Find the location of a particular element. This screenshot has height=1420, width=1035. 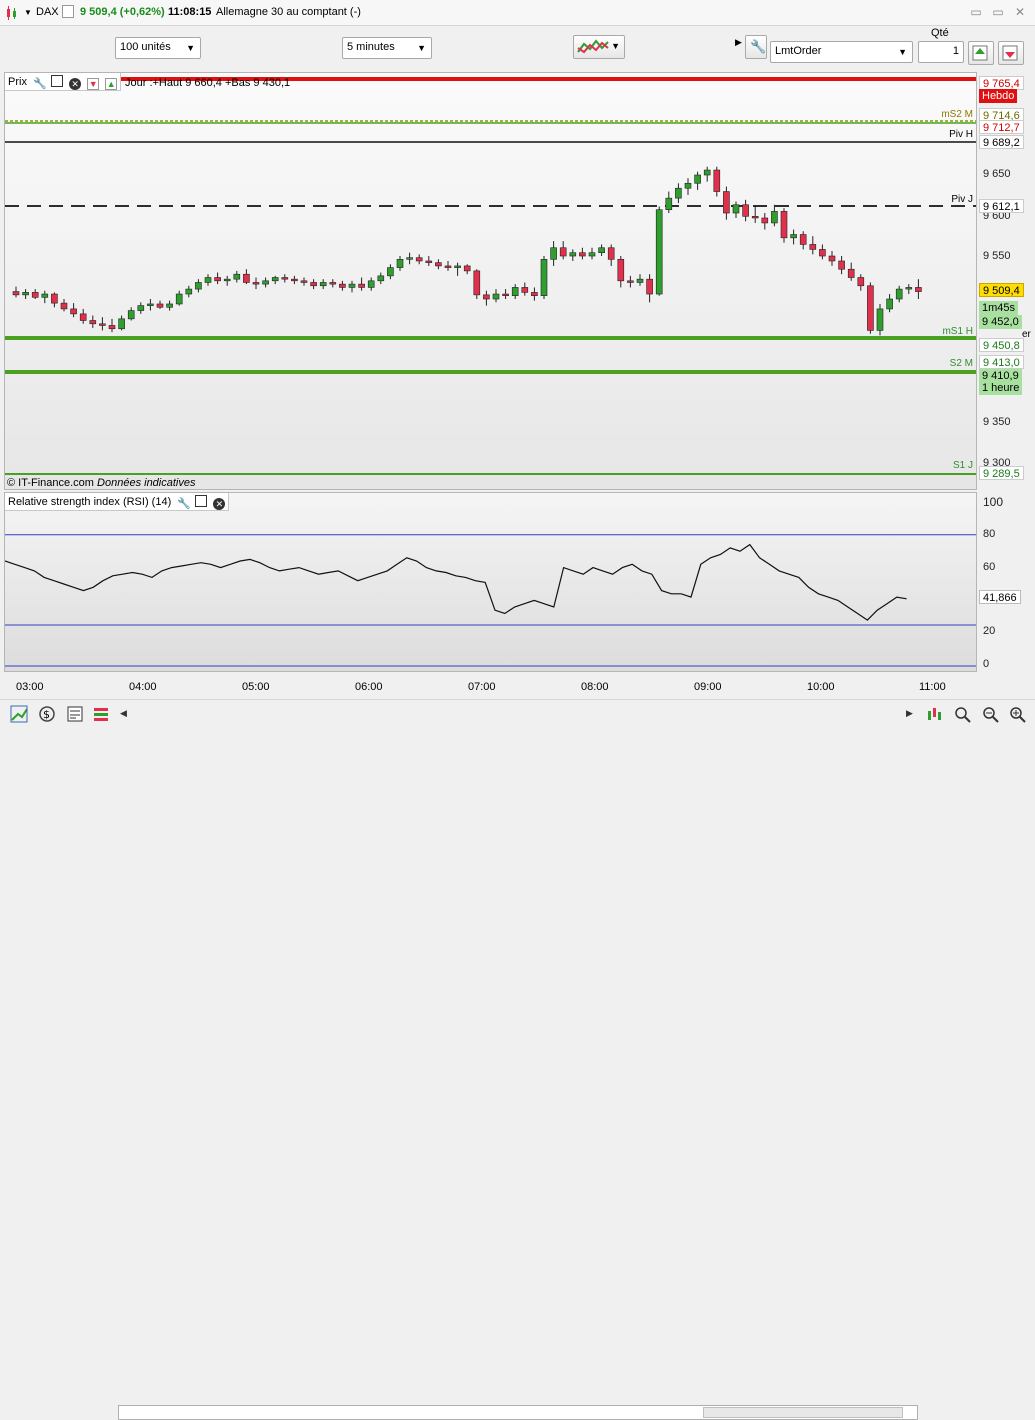

symbol-label: DAX is located at coordinates (47, 12).